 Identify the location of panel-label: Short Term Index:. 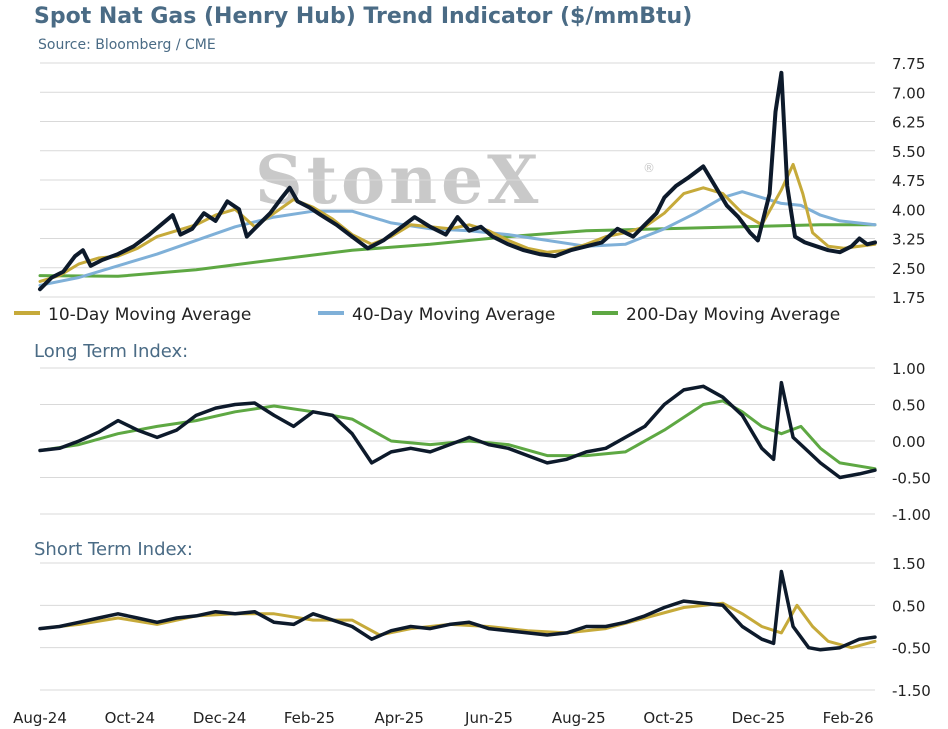
(113, 549).